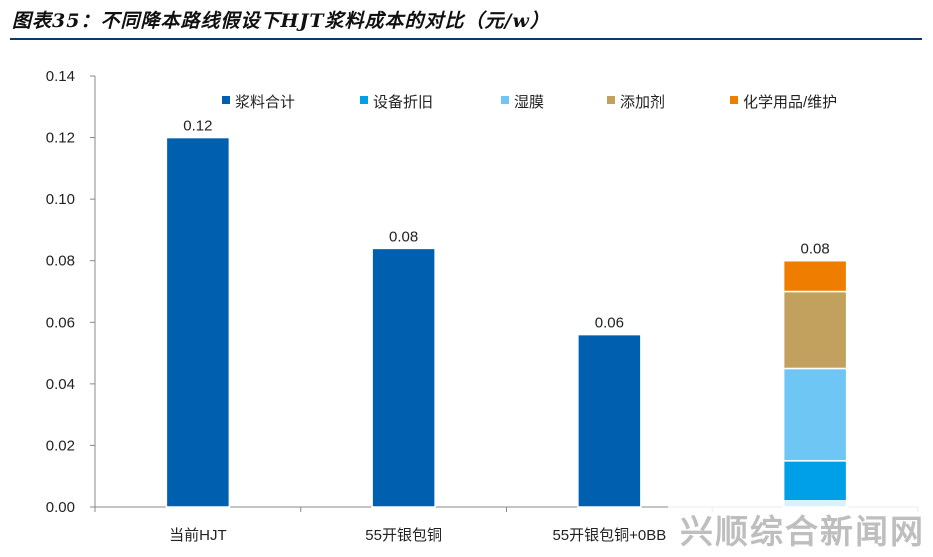 The image size is (933, 557). Describe the element at coordinates (403, 102) in the screenshot. I see `legend-label: 设备折旧` at that location.